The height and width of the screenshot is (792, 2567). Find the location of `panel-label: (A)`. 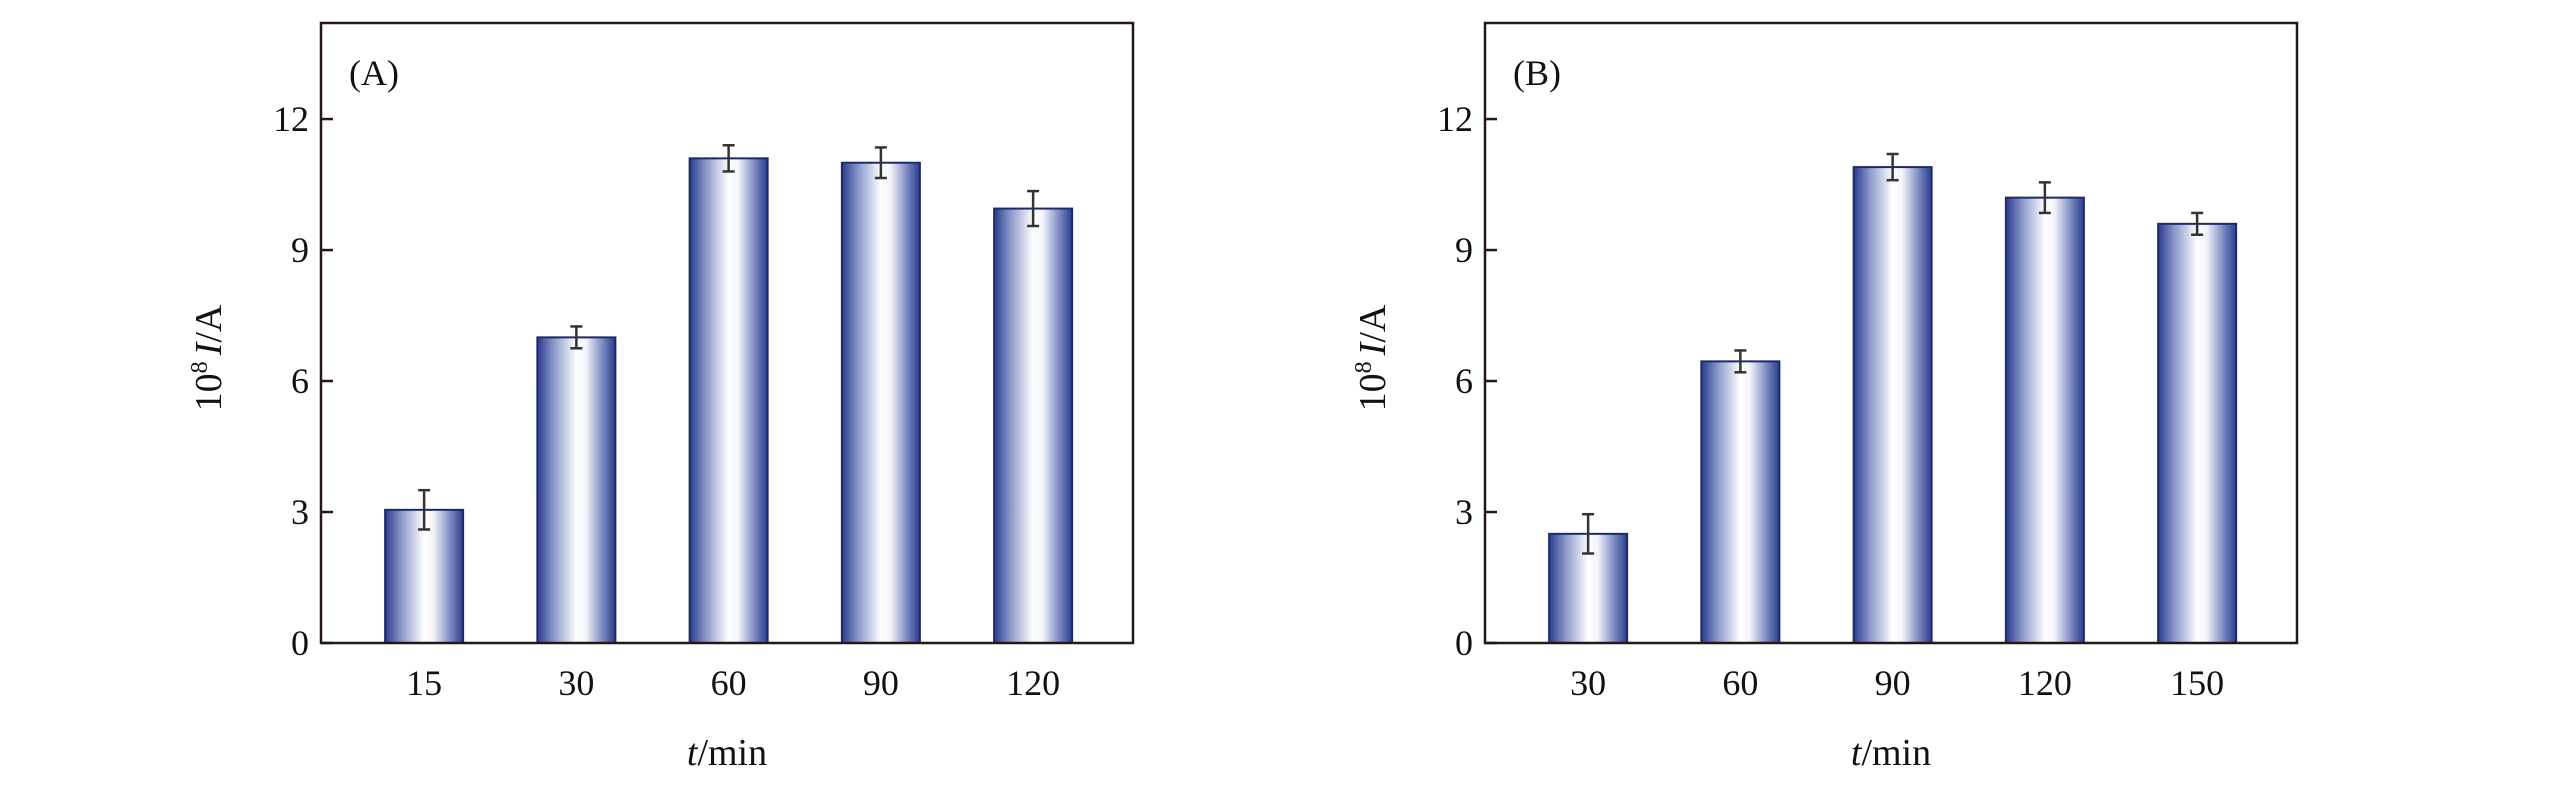

panel-label: (A) is located at coordinates (374, 73).